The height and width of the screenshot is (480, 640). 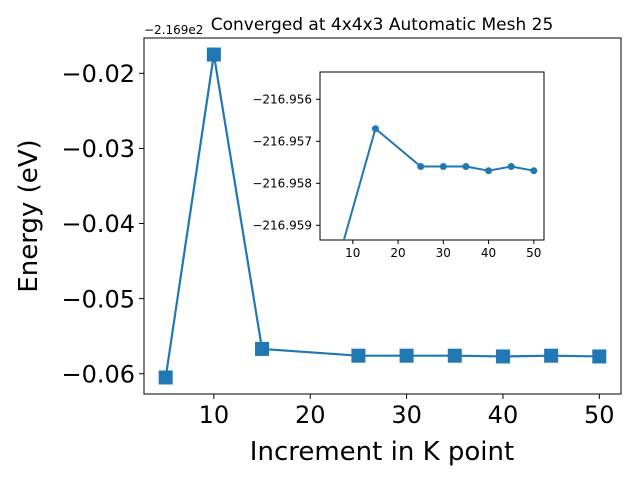 I want to click on inset-x-tick-label: 10, so click(x=352, y=253).